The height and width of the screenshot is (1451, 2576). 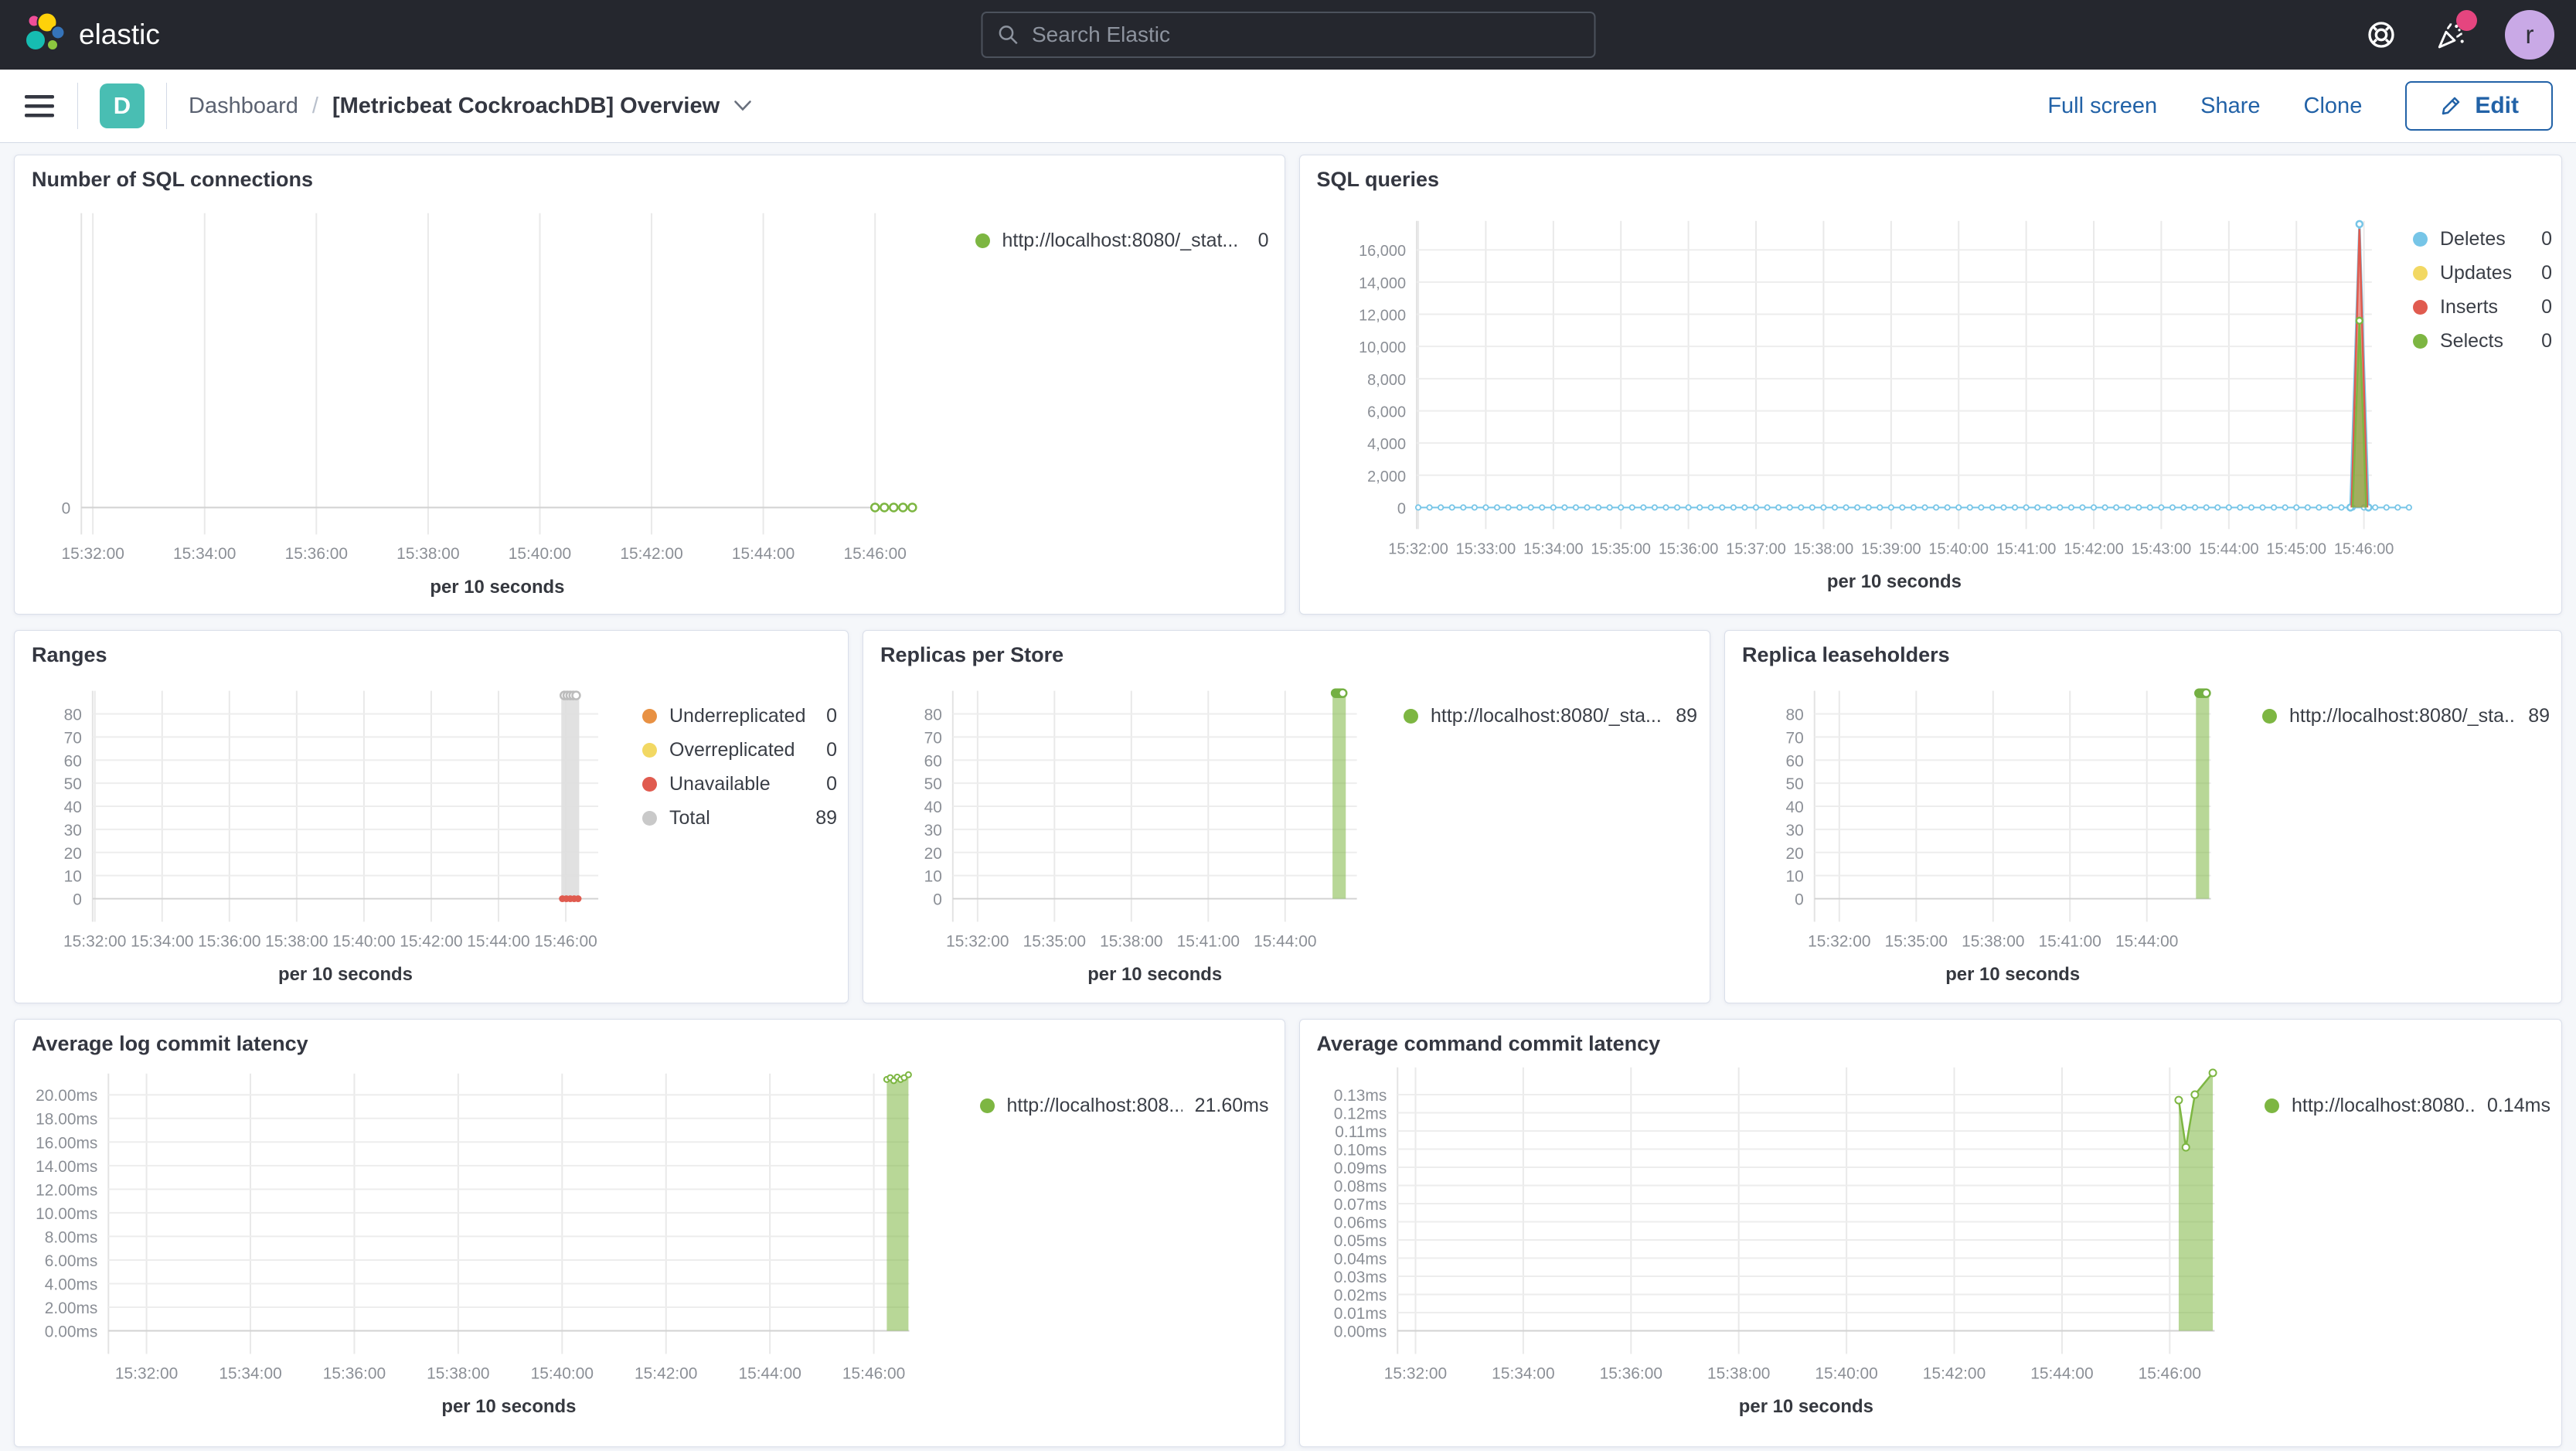 I want to click on legend: http://localhost:8080... 0.14ms, so click(x=2407, y=1105).